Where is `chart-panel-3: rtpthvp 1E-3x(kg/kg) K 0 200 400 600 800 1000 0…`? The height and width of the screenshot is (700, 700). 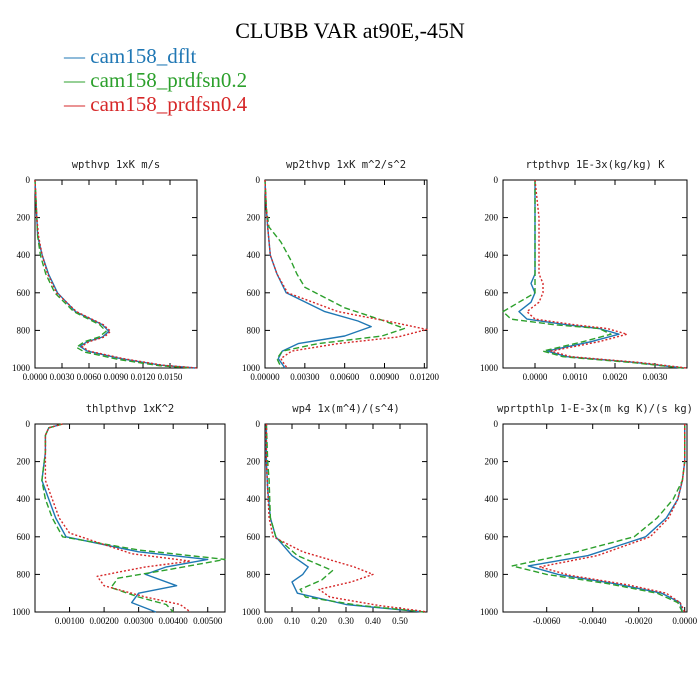
chart-panel-3: rtpthvp 1E-3x(kg/kg) K 0 200 400 600 800 1000 0… is located at coordinates (584, 270).